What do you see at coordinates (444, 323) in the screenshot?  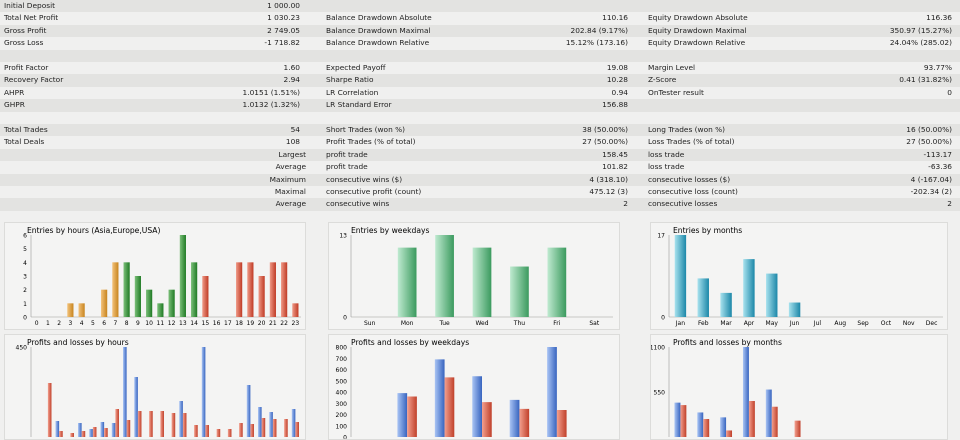 I see `x-tick-label: Tue` at bounding box center [444, 323].